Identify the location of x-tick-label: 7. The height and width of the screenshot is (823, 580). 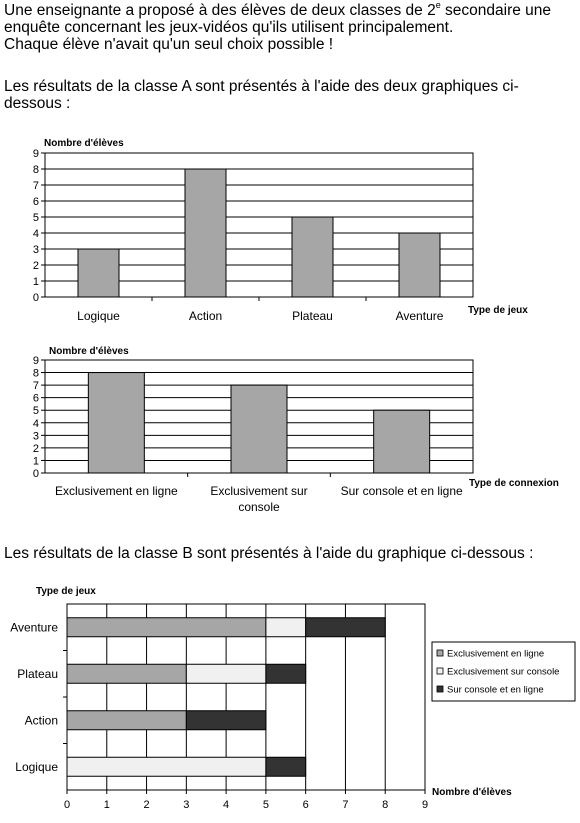
(345, 805).